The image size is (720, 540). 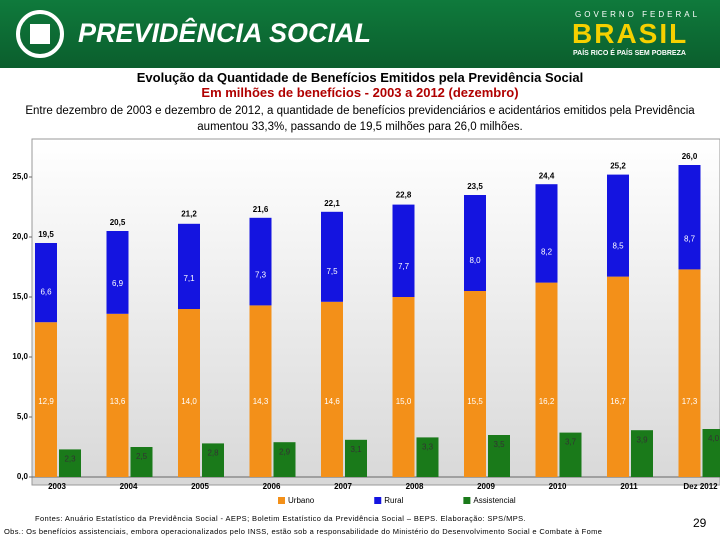 What do you see at coordinates (356, 449) in the screenshot?
I see `value-label: 3,1` at bounding box center [356, 449].